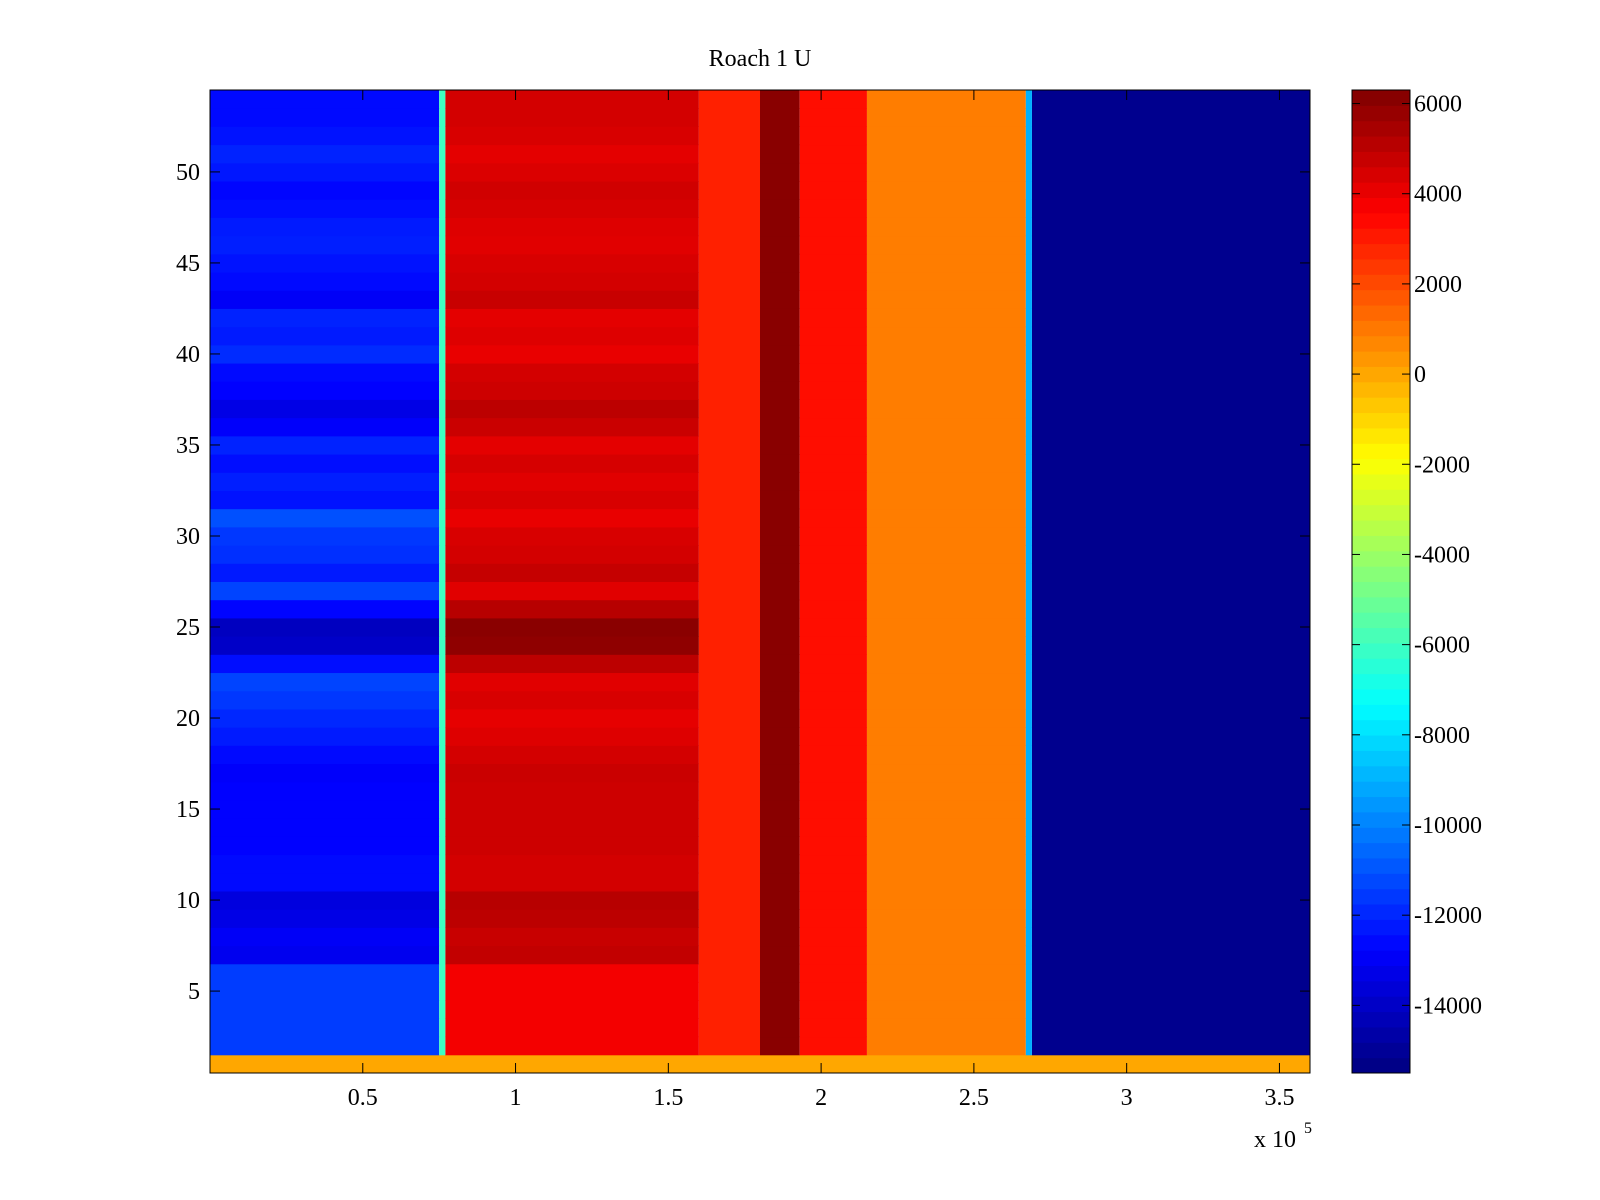 The height and width of the screenshot is (1200, 1600). Describe the element at coordinates (188, 628) in the screenshot. I see `y-tick-label: 25` at that location.